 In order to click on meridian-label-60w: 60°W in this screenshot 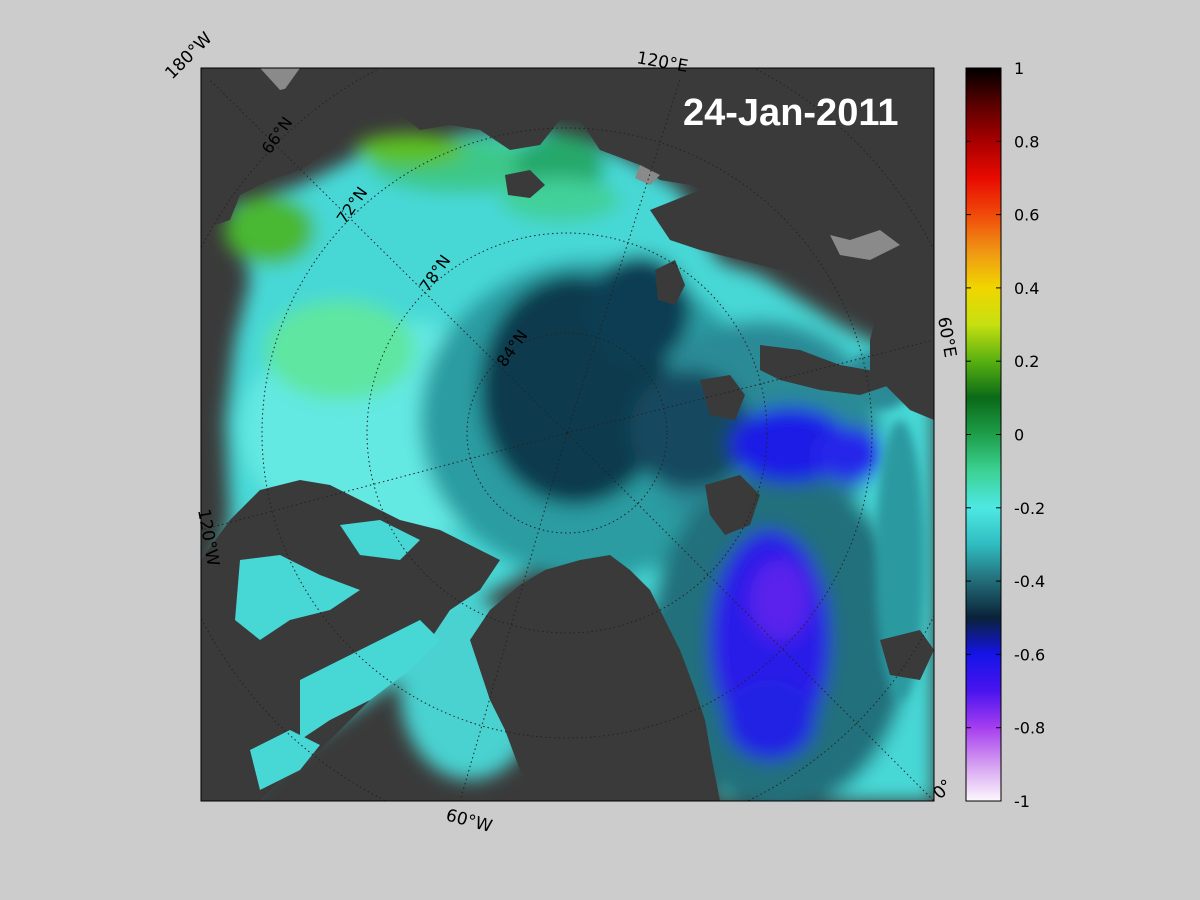, I will do `click(469, 822)`.